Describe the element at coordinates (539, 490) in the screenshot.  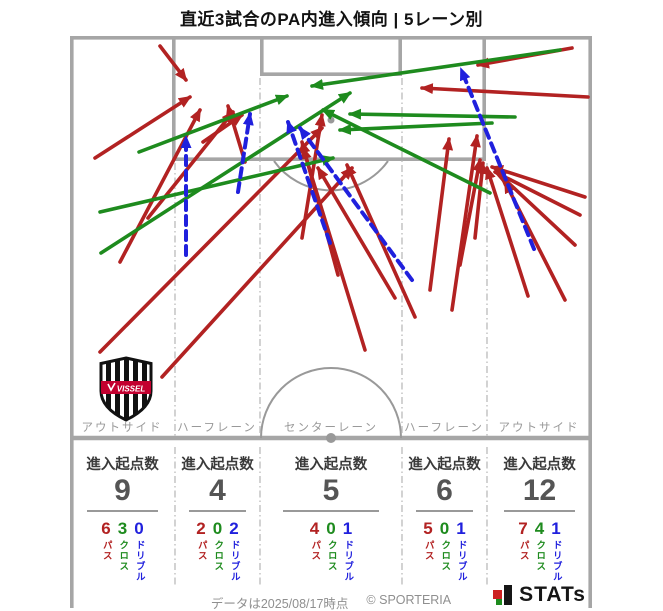
I see `origins-count: 12` at that location.